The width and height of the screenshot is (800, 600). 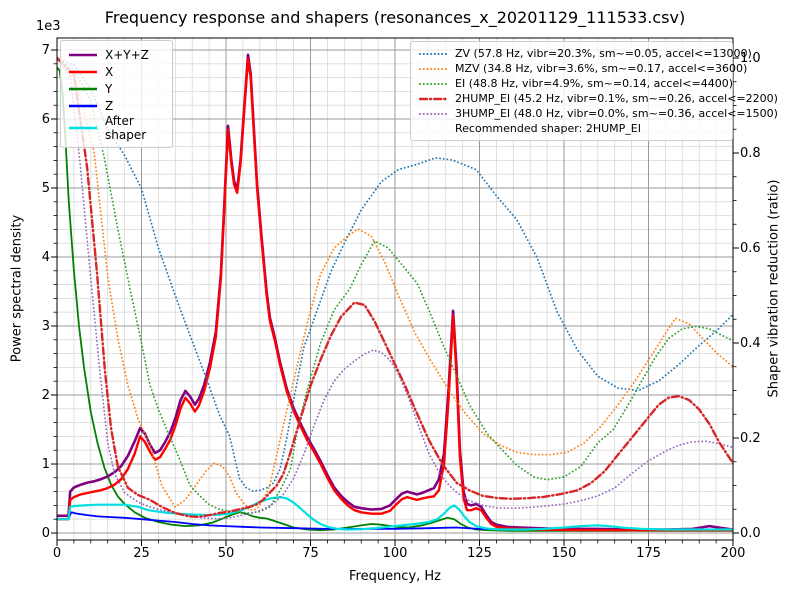 I want to click on y-left-tick-label: 1, so click(x=45, y=464).